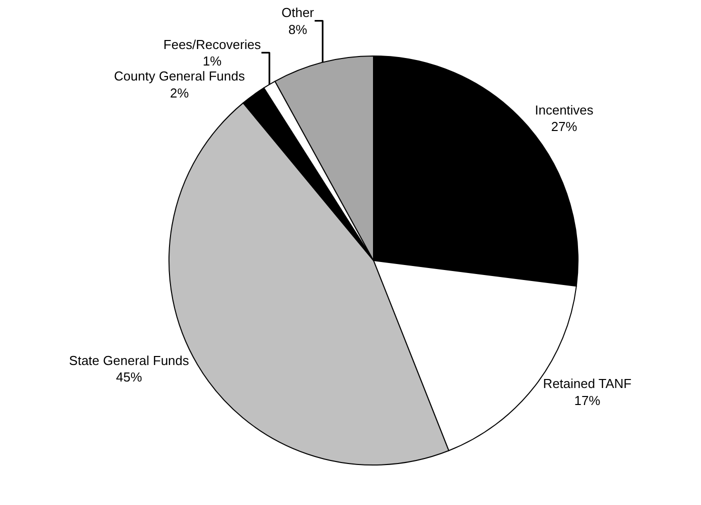 The width and height of the screenshot is (701, 505). Describe the element at coordinates (298, 29) in the screenshot. I see `data-label: 8%` at that location.